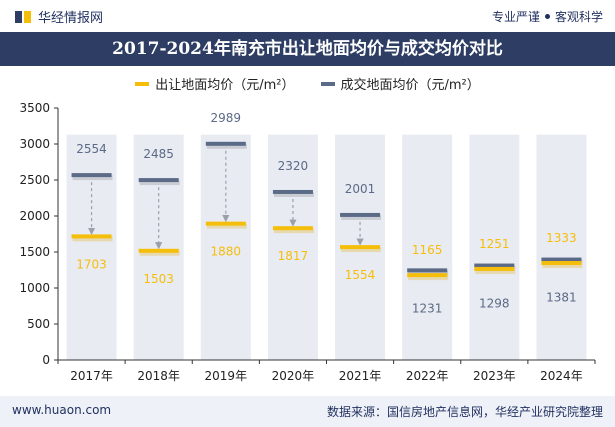  What do you see at coordinates (38, 324) in the screenshot?
I see `y-tick-label: 500` at bounding box center [38, 324].